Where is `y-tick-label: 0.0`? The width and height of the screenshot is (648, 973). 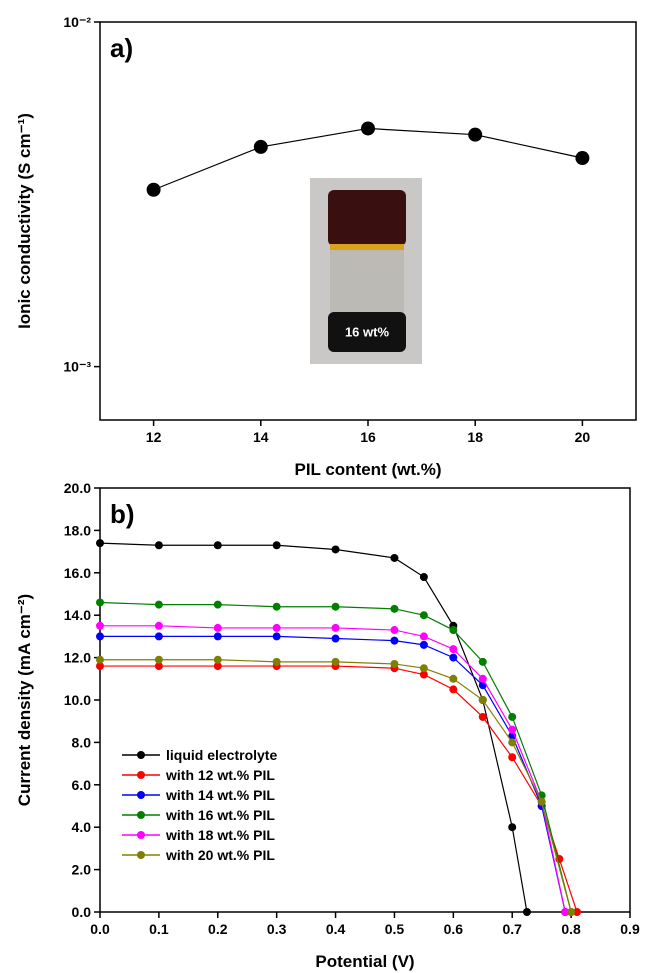 y-tick-label: 0.0 is located at coordinates (82, 912).